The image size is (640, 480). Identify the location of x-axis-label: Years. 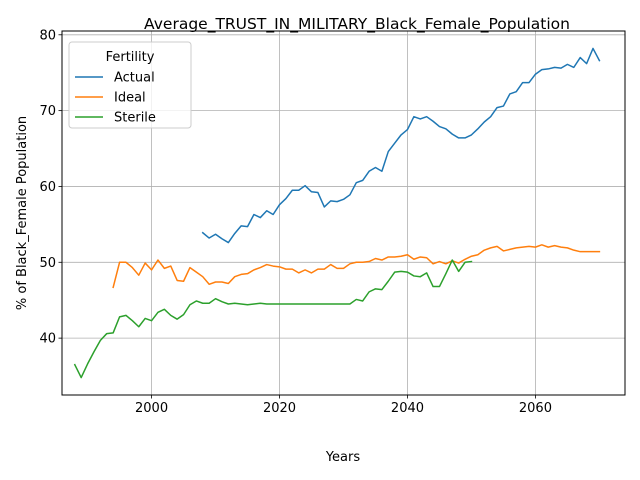
(343, 457).